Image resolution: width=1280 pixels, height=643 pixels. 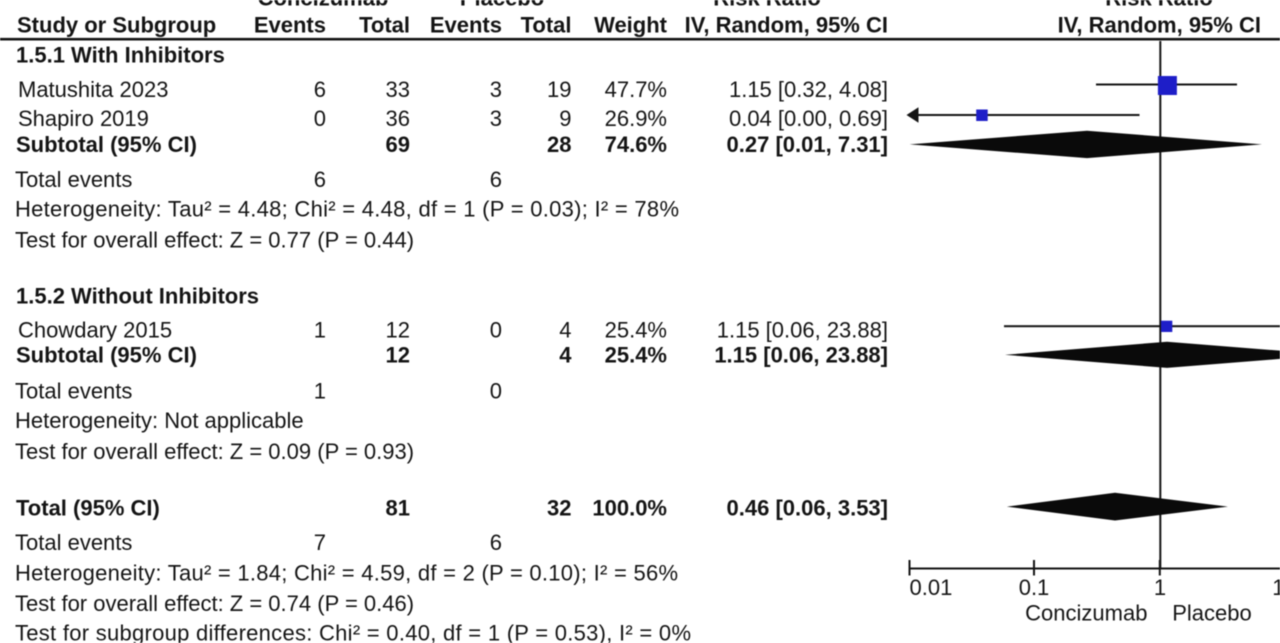 What do you see at coordinates (398, 507) in the screenshot?
I see `svg-text: 81` at bounding box center [398, 507].